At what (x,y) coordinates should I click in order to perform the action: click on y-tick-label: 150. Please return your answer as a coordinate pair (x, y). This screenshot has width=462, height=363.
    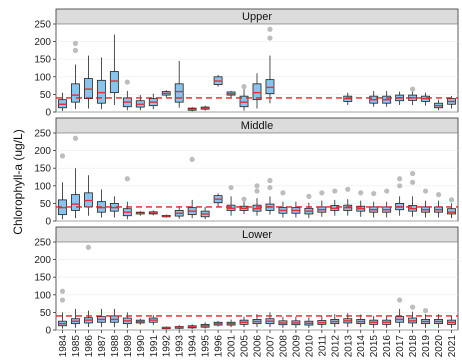
    Looking at the image, I should click on (42, 278).